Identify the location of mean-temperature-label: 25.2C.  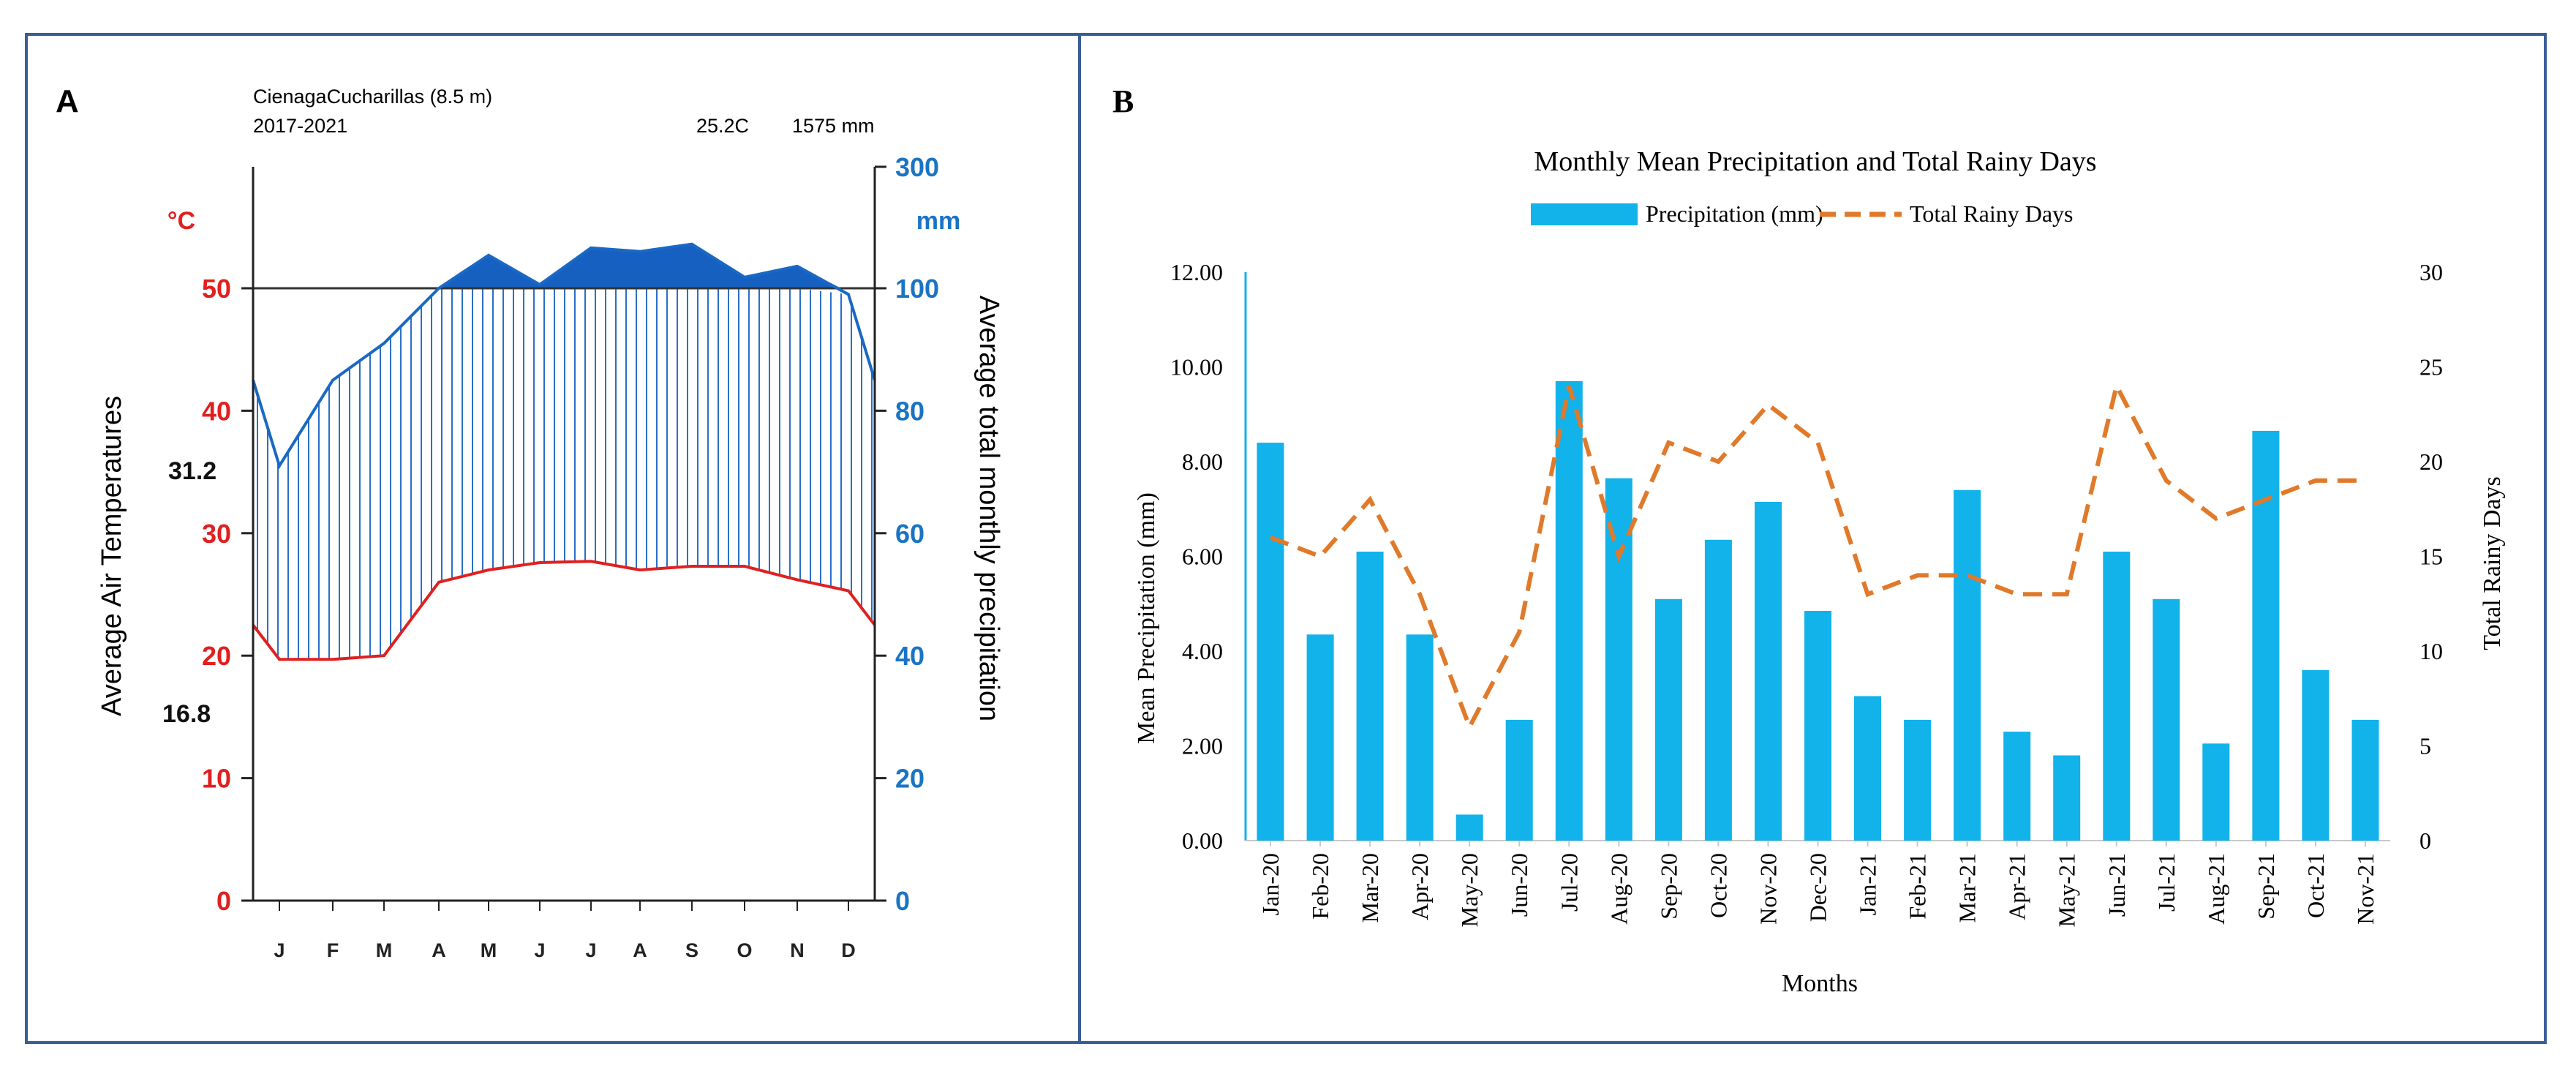
(722, 126).